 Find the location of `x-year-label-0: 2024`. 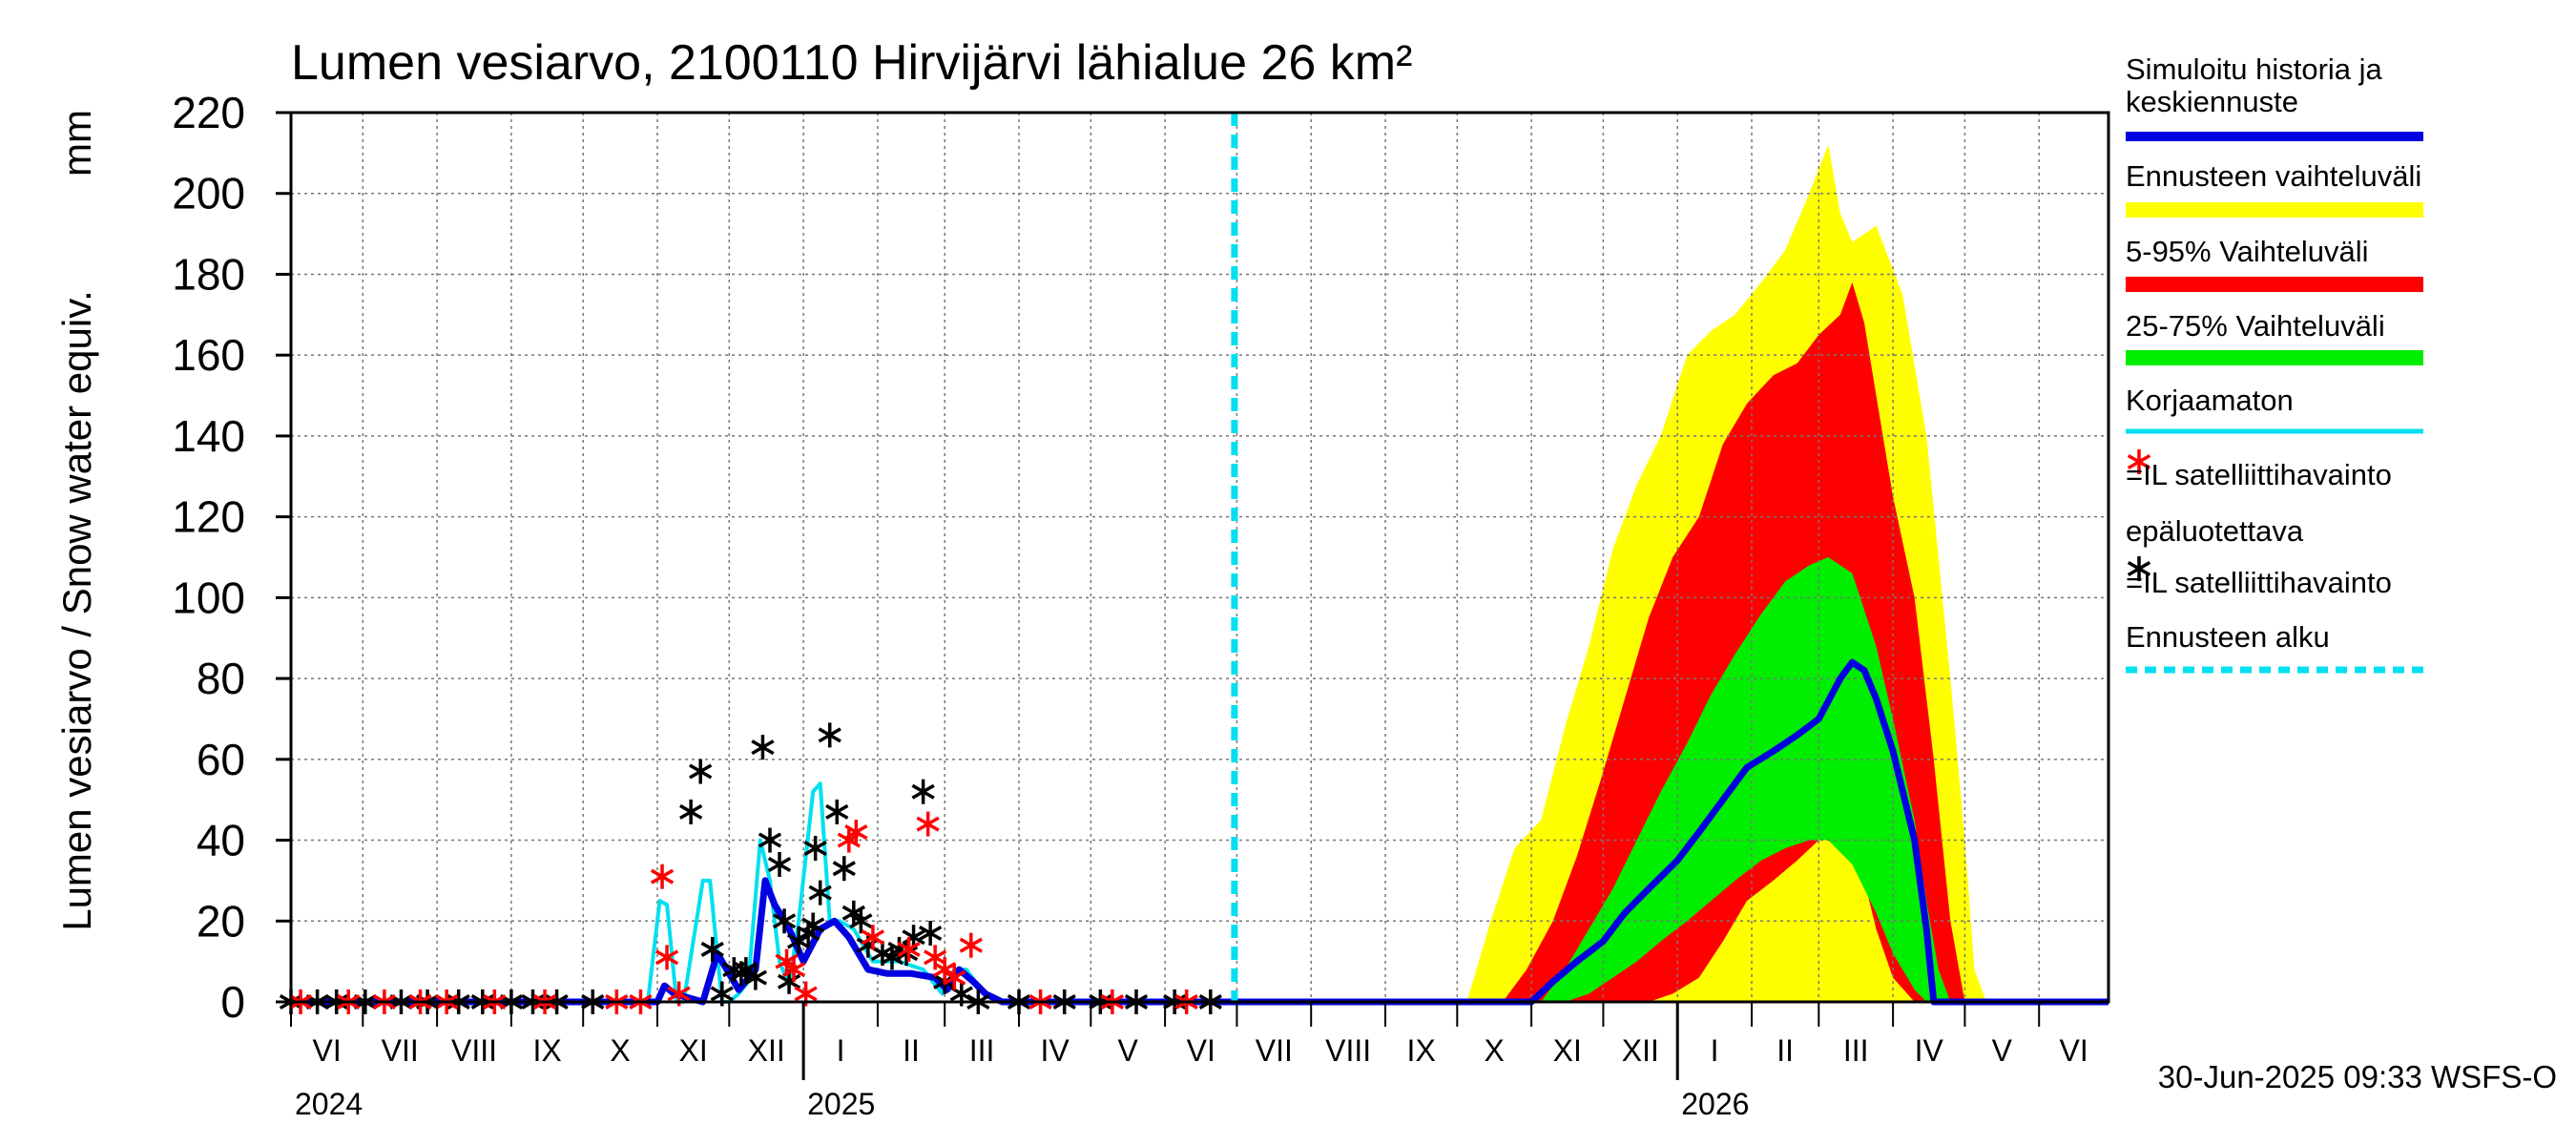

x-year-label-0: 2024 is located at coordinates (329, 1104).